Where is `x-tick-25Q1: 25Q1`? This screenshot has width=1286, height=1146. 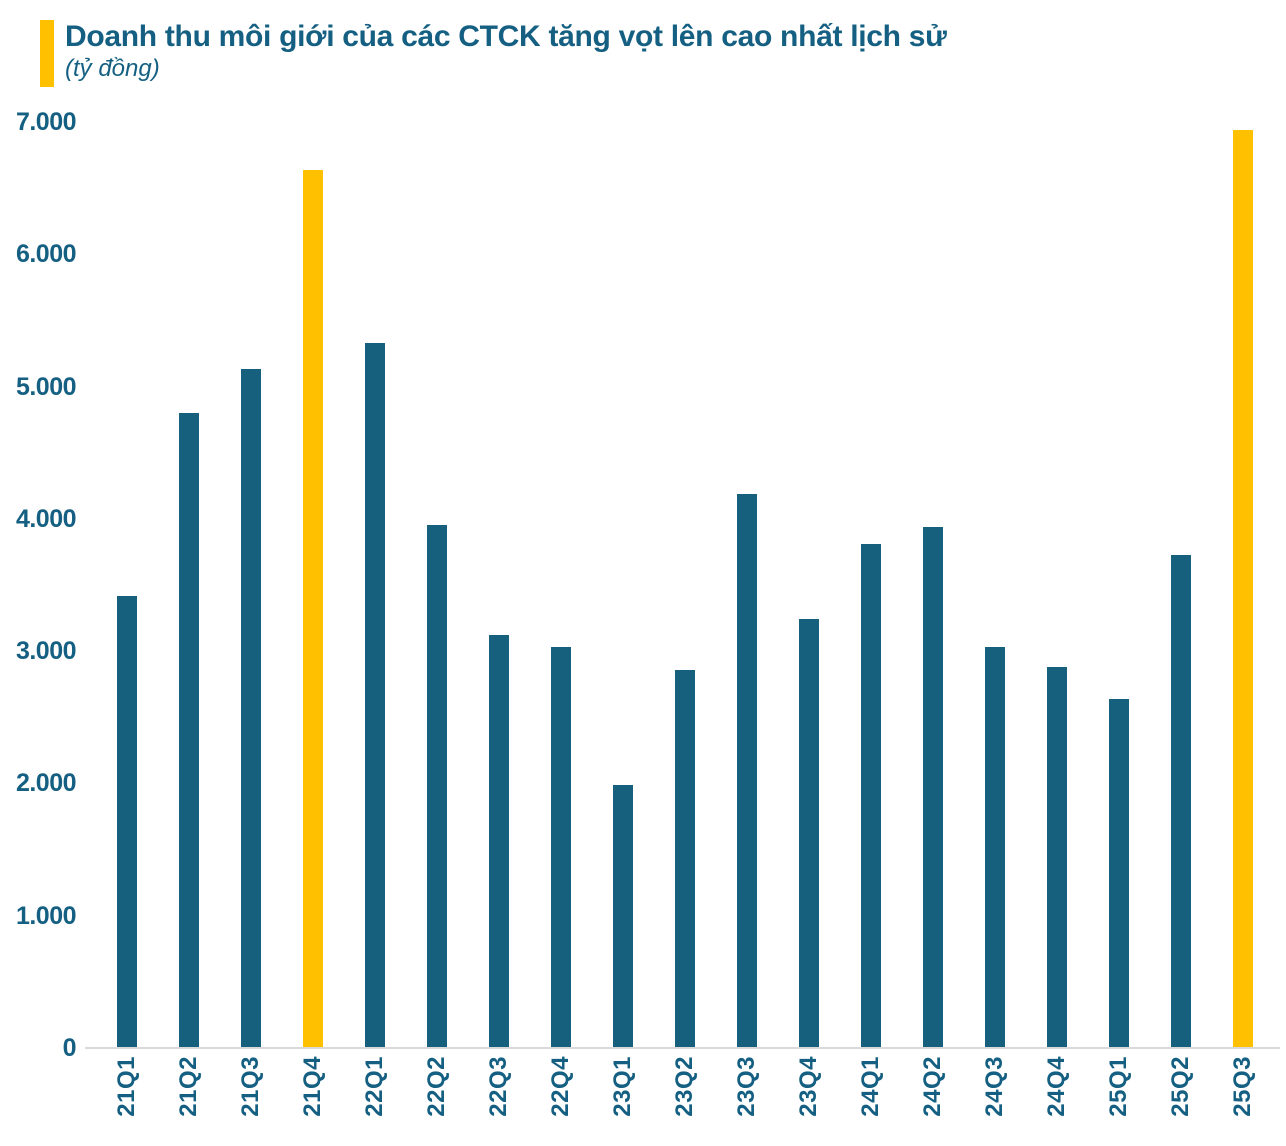 x-tick-25Q1: 25Q1 is located at coordinates (1118, 1086).